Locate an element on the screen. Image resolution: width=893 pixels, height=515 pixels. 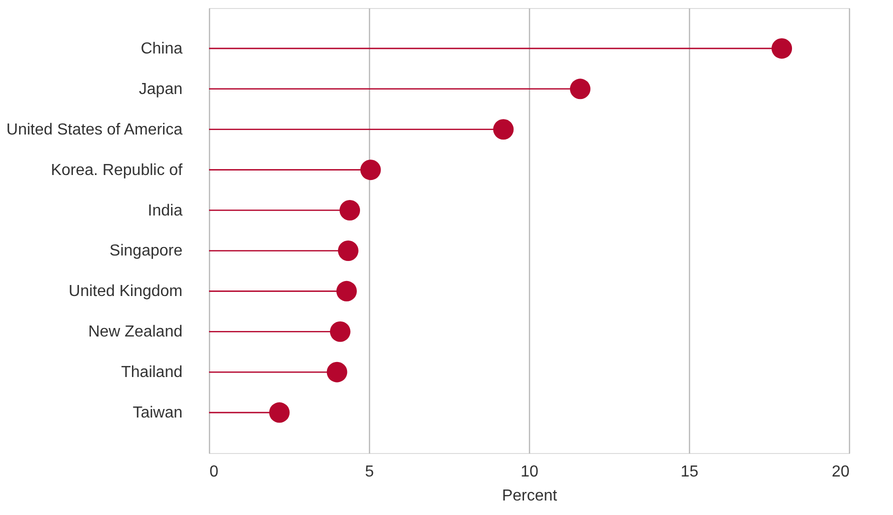
y-tick-label: Japan is located at coordinates (160, 89).